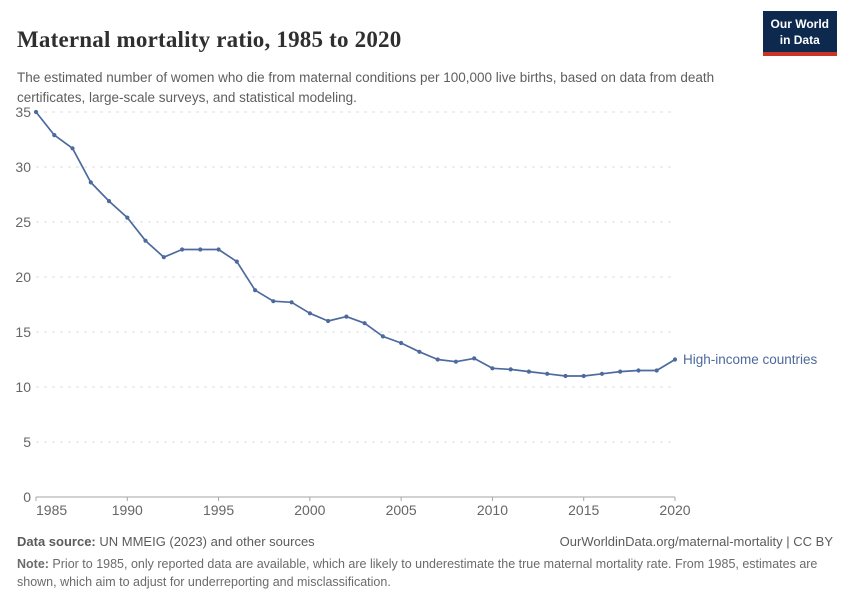 The width and height of the screenshot is (850, 600). What do you see at coordinates (56, 541) in the screenshot?
I see `data-source-label: Data source:` at bounding box center [56, 541].